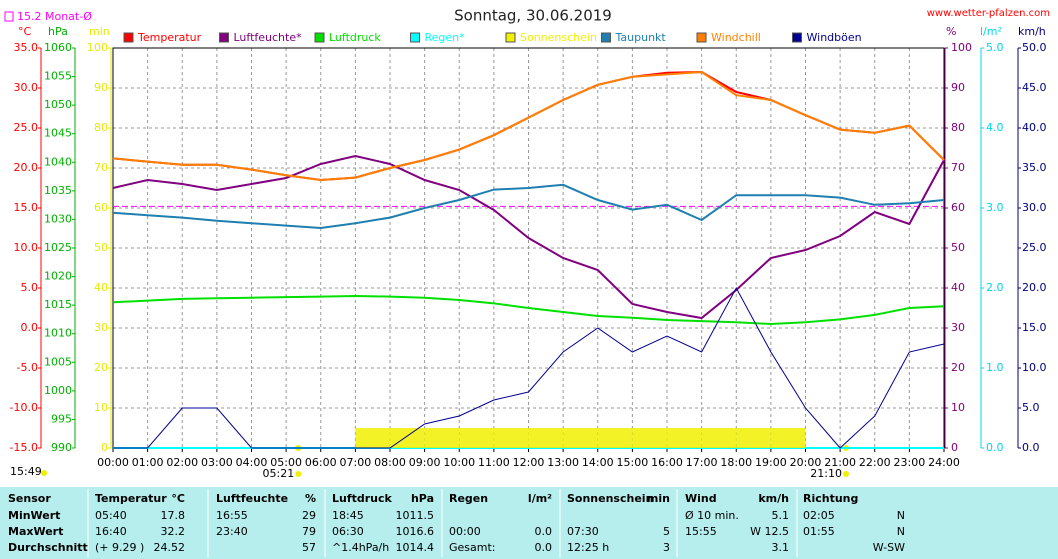 This screenshot has height=559, width=1058. Describe the element at coordinates (29, 498) in the screenshot. I see `table-cell: Sensor` at that location.